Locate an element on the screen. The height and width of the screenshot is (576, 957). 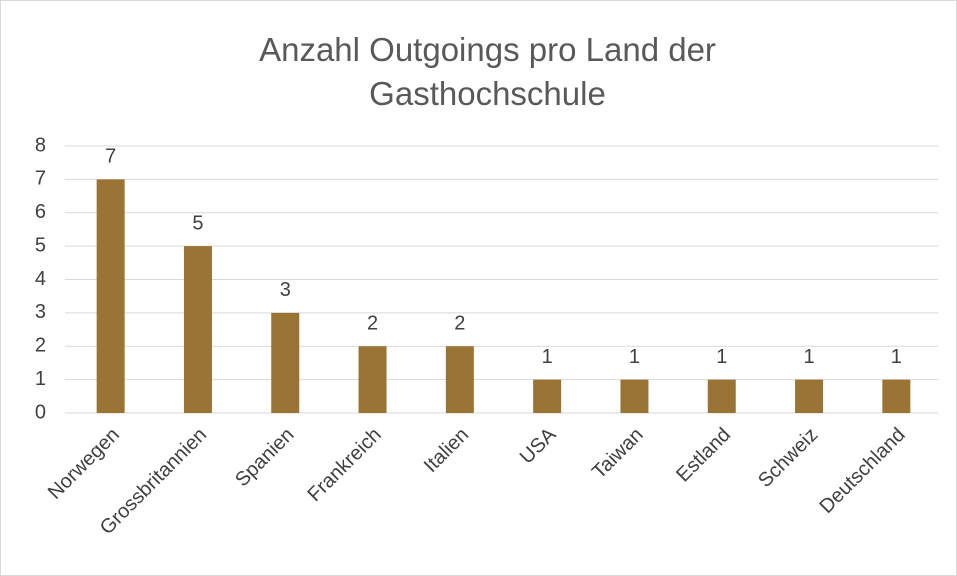
y-tick-label: 3 is located at coordinates (40, 312).